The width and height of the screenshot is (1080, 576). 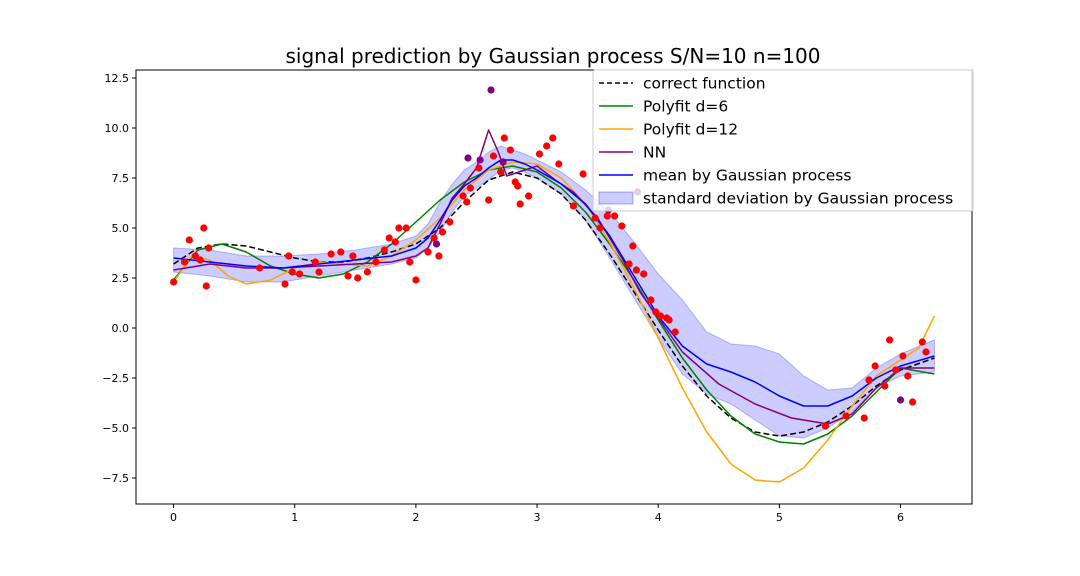 I want to click on x-axis: 0 1 2 3 4 5 6, so click(x=537, y=514).